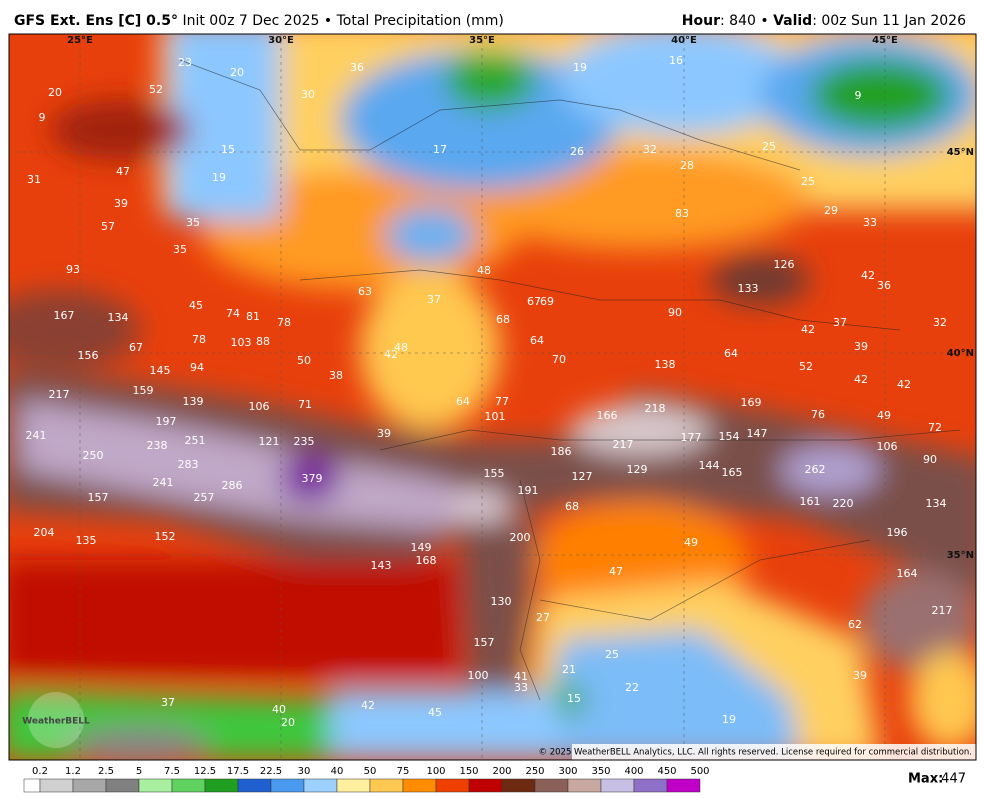 Image resolution: width=984 pixels, height=812 pixels. What do you see at coordinates (684, 40) in the screenshot?
I see `lon-label: 40°E` at bounding box center [684, 40].